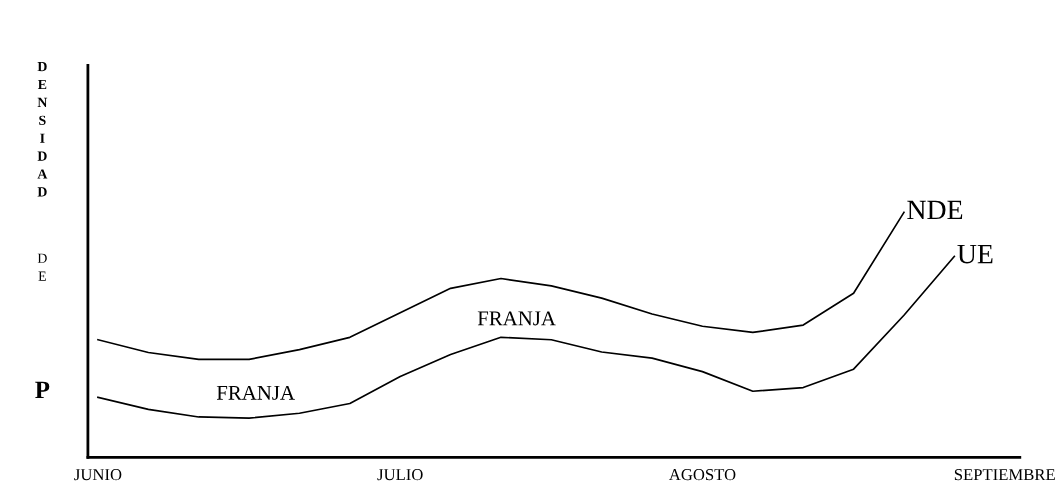 The image size is (1059, 484). Describe the element at coordinates (702, 475) in the screenshot. I see `x-tick-label: AGOSTO` at that location.